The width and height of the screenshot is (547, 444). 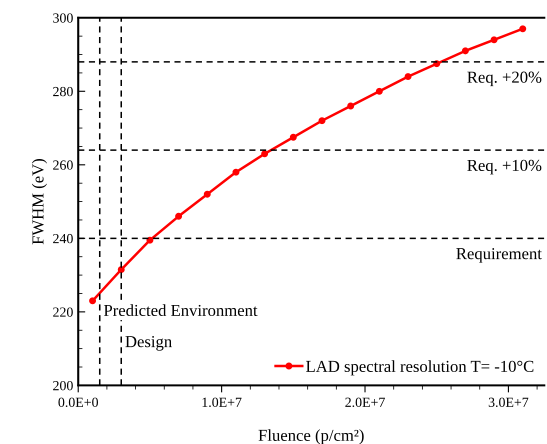 I want to click on y-tick-label: 300, so click(x=63, y=18).